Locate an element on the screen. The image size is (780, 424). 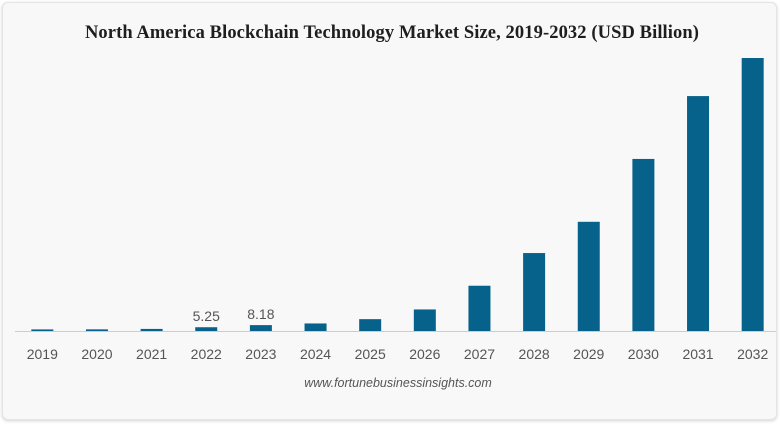
bar-2029 is located at coordinates (588, 276).